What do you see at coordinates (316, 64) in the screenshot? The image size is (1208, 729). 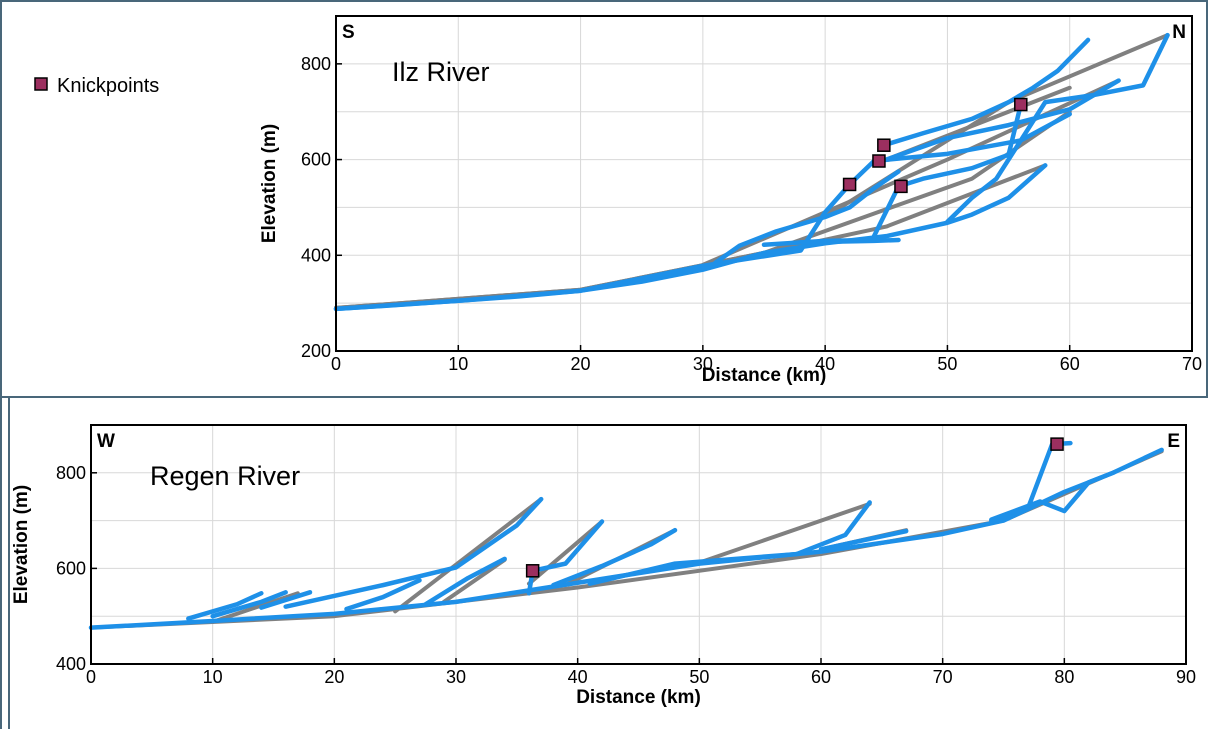 I see `chart0-ytick-label-3: 800` at bounding box center [316, 64].